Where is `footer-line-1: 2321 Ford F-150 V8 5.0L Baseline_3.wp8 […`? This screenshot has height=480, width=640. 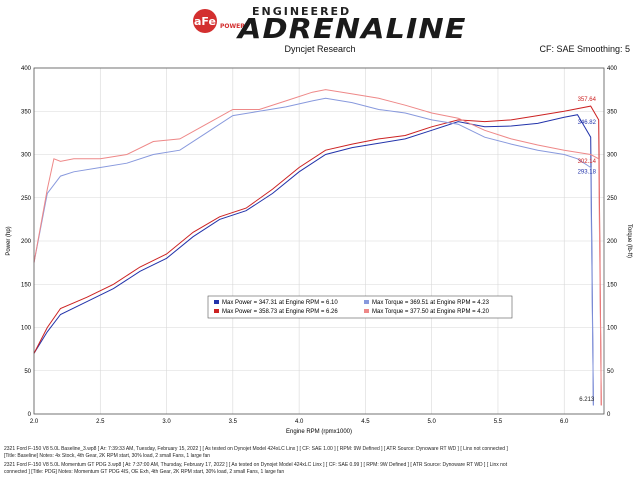
footer-line-1: 2321 Ford F-150 V8 5.0L Baseline_3.wp8 [… is located at coordinates (256, 449).